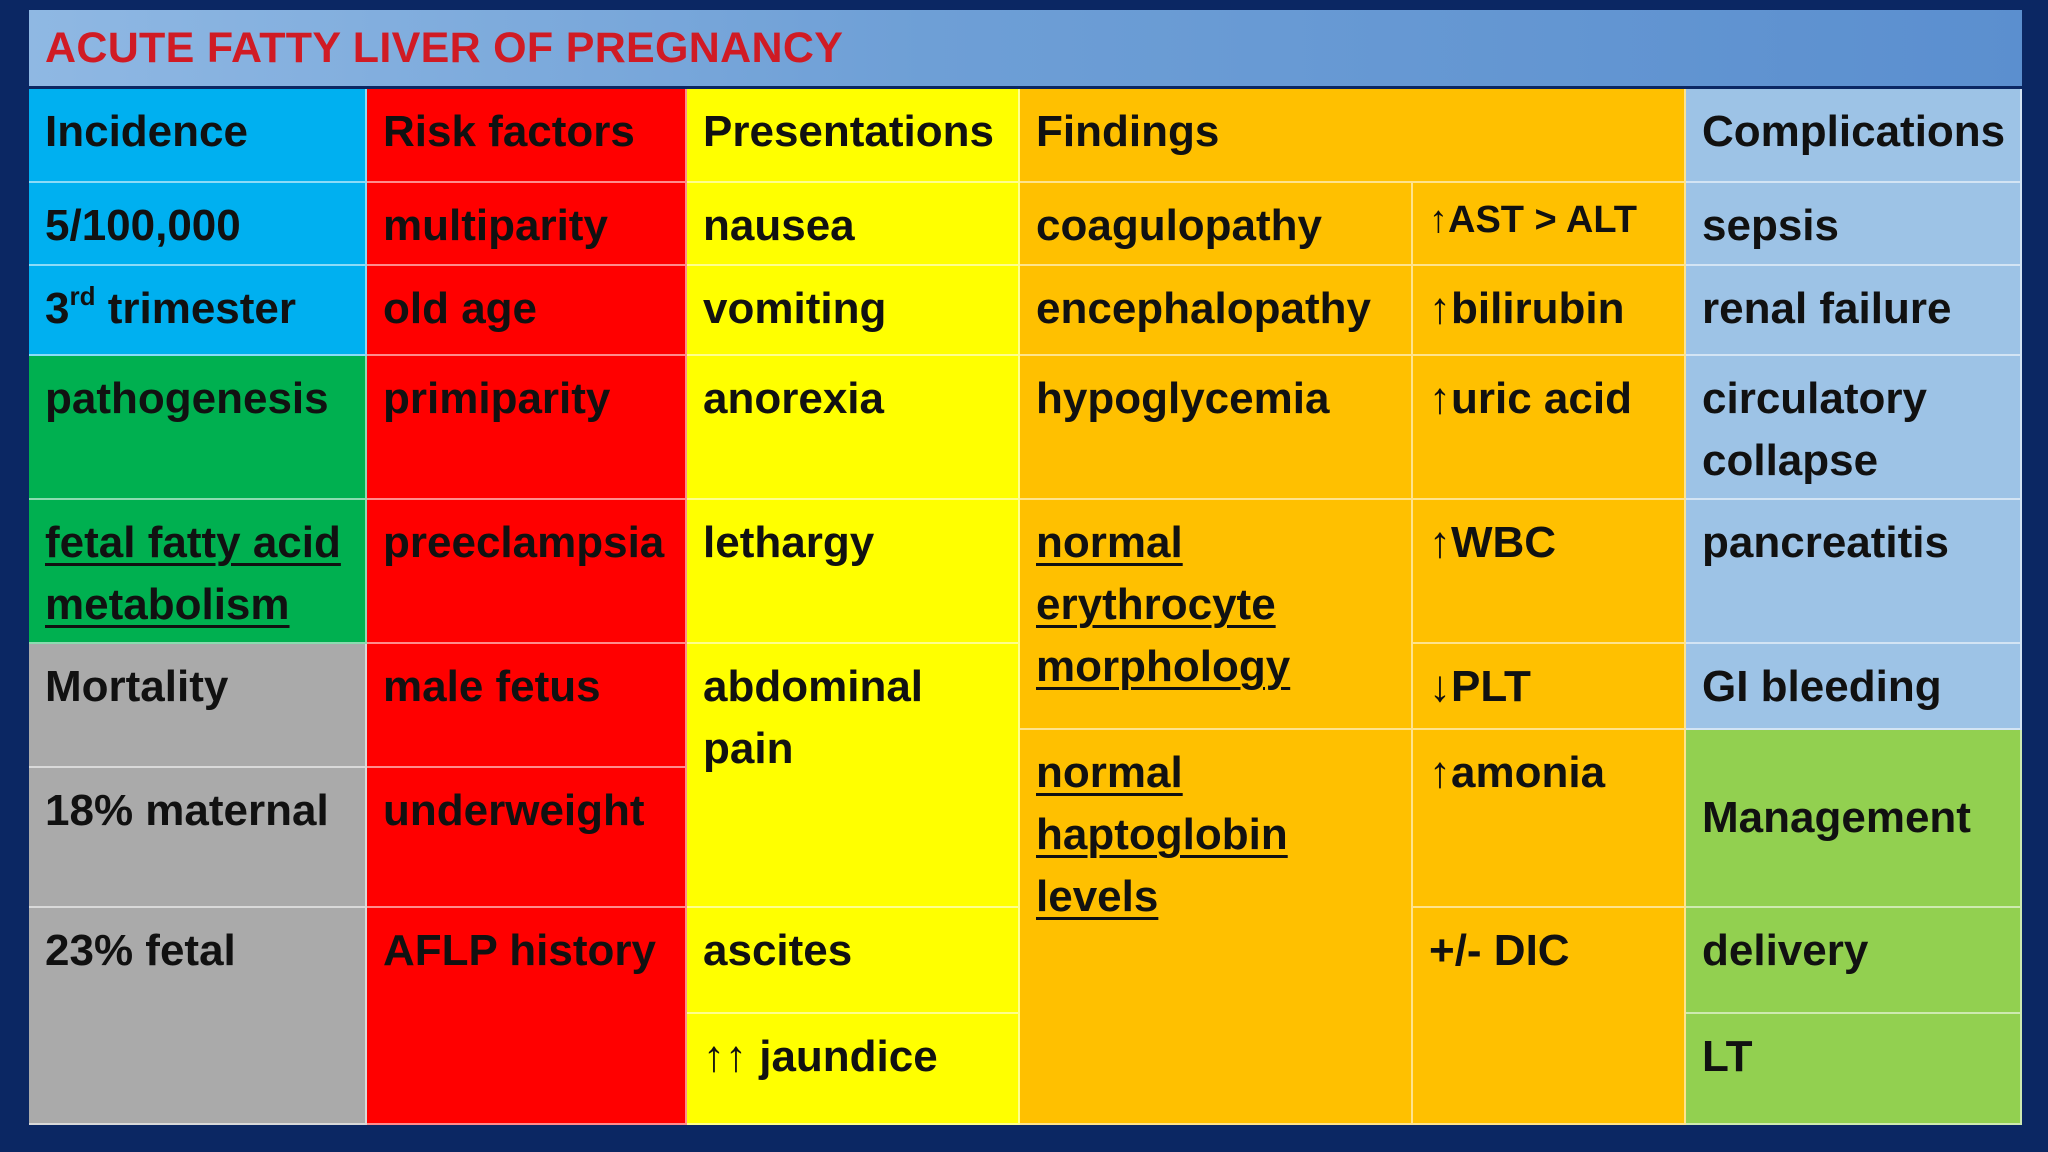 The height and width of the screenshot is (1152, 2048). What do you see at coordinates (444, 47) in the screenshot?
I see `slide-title: ACUTE FATTY LIVER OF PREGNANCY` at bounding box center [444, 47].